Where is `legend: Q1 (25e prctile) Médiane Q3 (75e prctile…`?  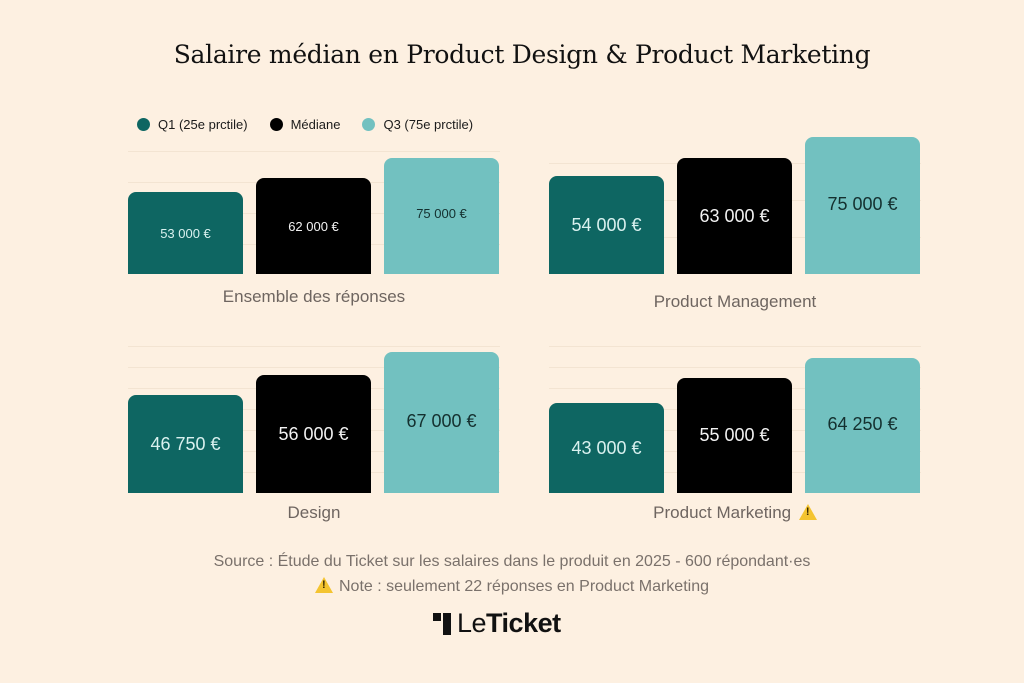 legend: Q1 (25e prctile) Médiane Q3 (75e prctile… is located at coordinates (305, 124).